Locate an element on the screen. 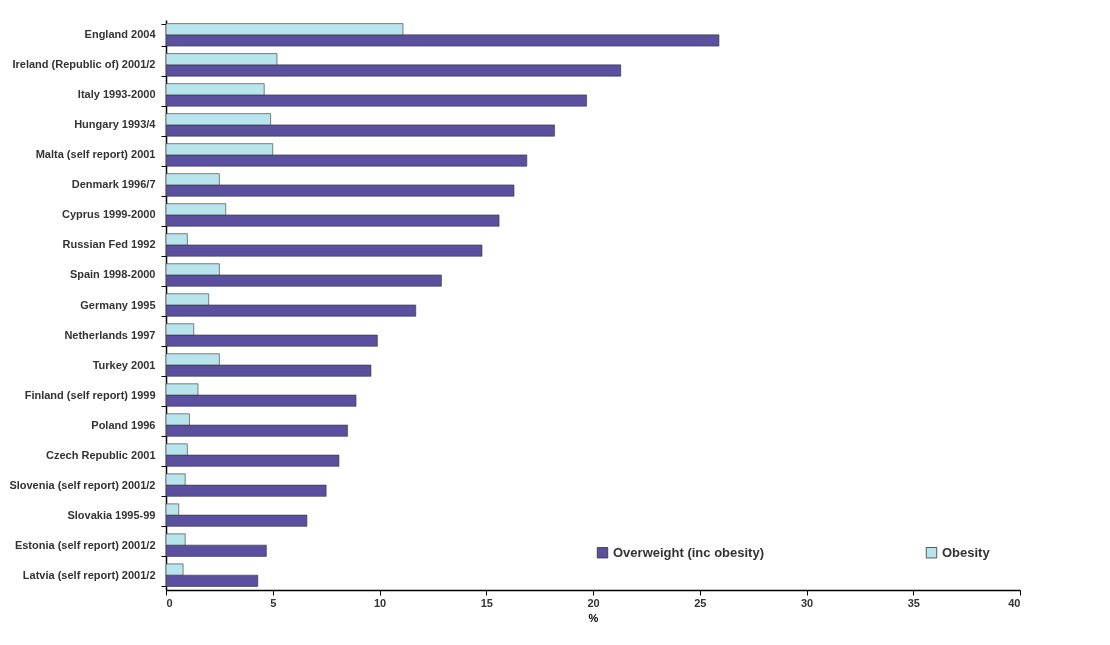  y-tick-label: Czech Republic 2001 is located at coordinates (101, 454).